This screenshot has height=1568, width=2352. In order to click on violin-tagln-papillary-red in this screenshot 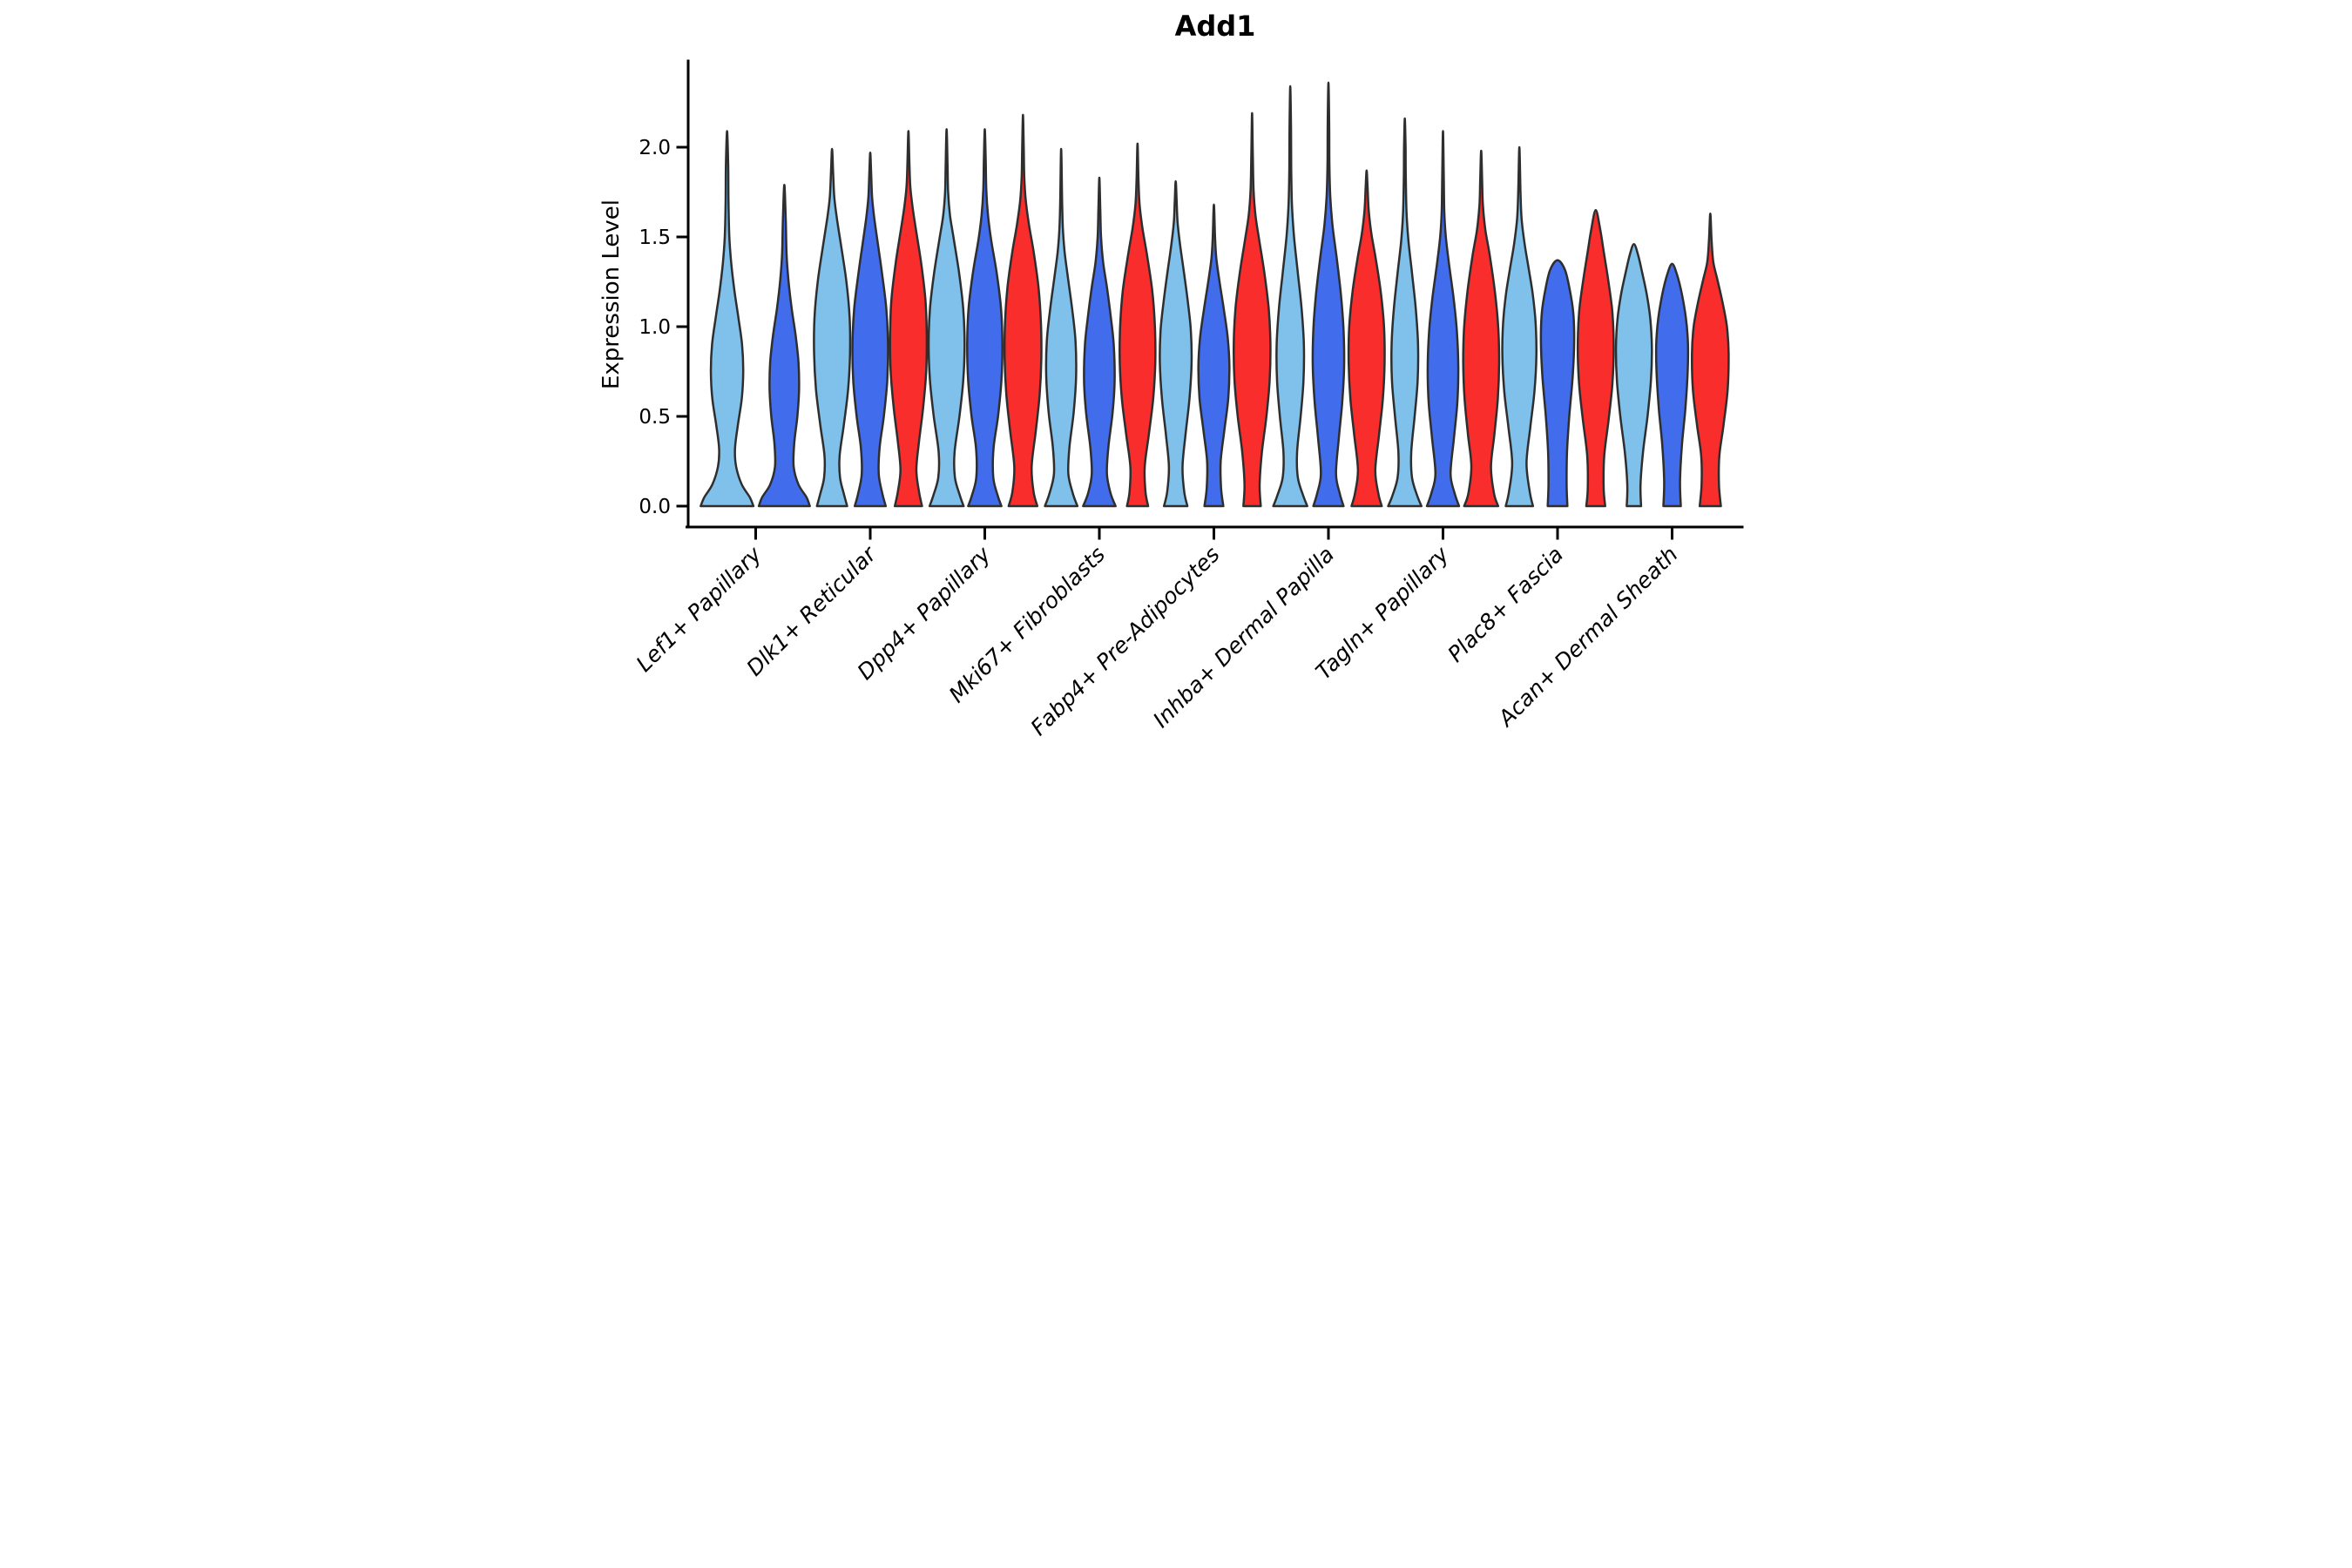, I will do `click(1481, 329)`.